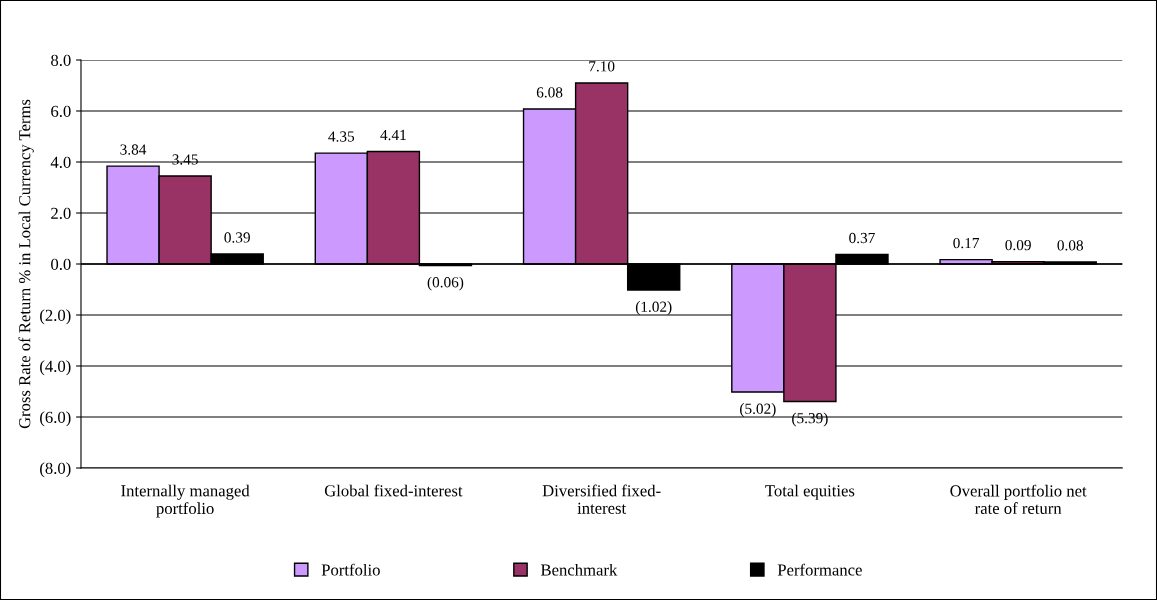 This screenshot has width=1157, height=600. I want to click on data-label: 0.09, so click(1018, 245).